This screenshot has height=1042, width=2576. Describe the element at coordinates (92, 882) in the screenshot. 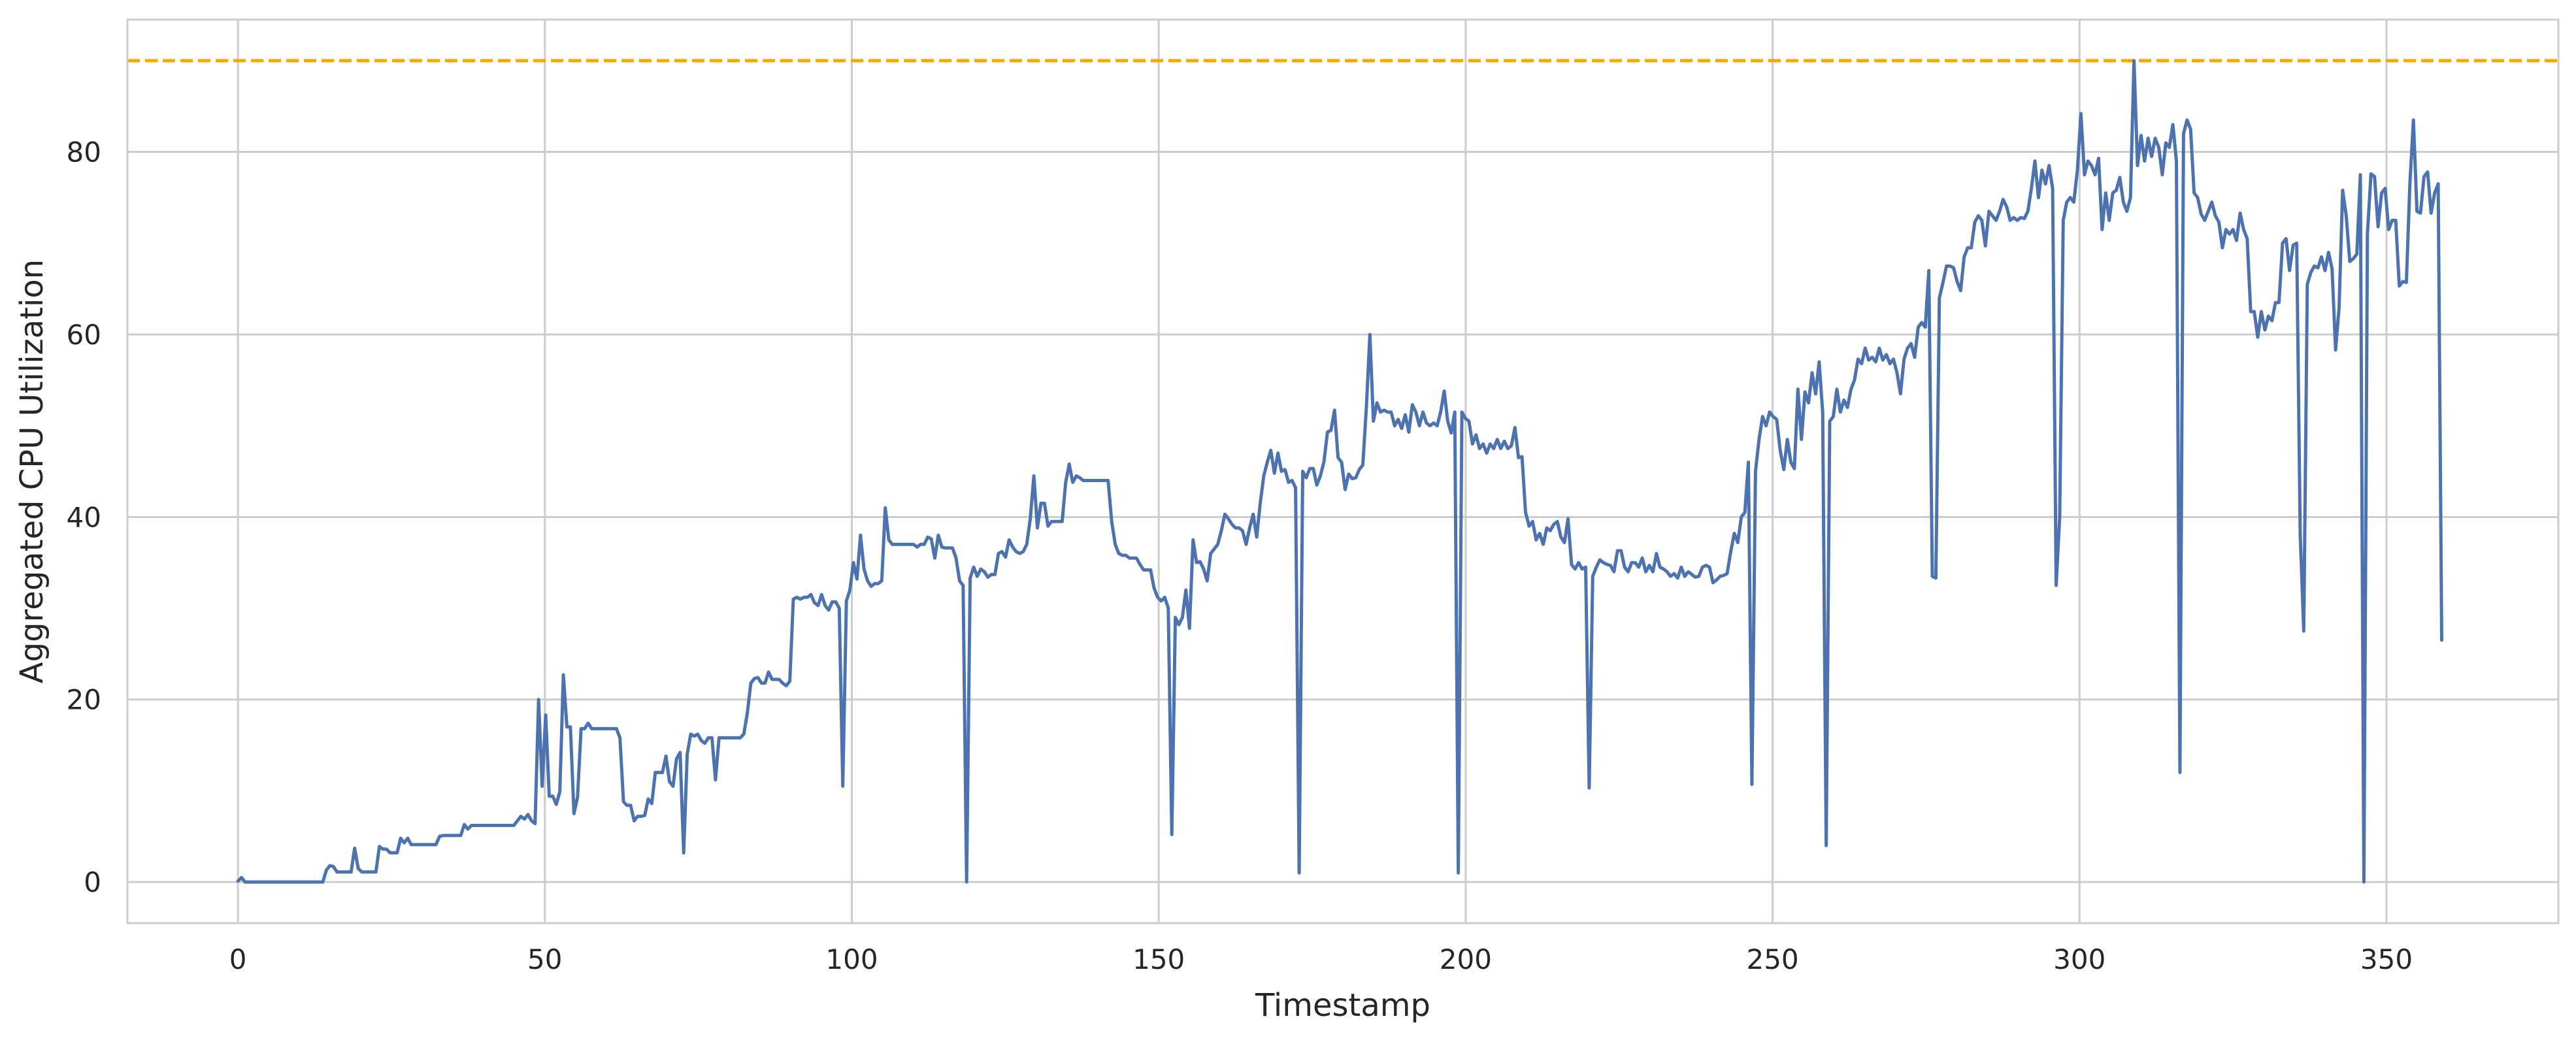

I see `y-tick-label-0: 0` at that location.